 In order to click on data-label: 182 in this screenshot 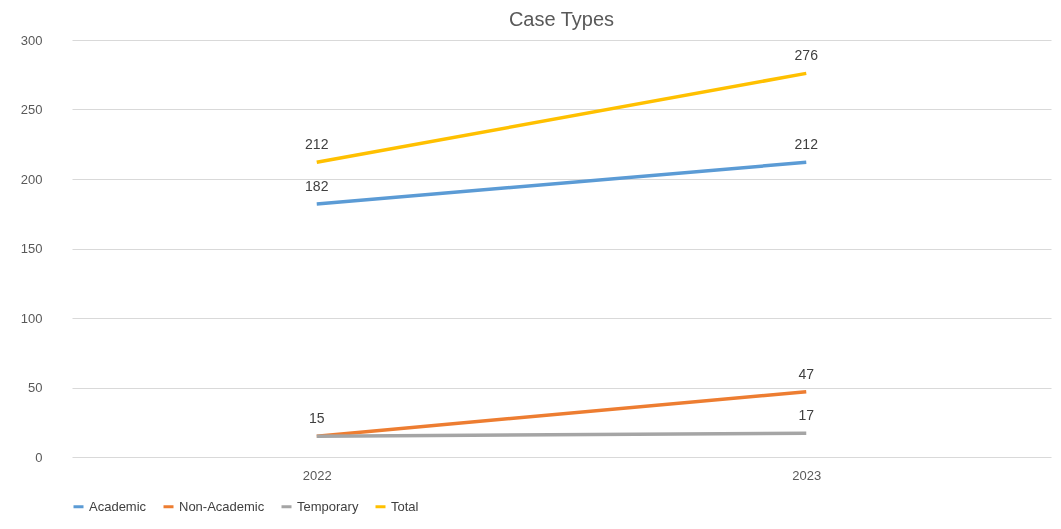, I will do `click(317, 186)`.